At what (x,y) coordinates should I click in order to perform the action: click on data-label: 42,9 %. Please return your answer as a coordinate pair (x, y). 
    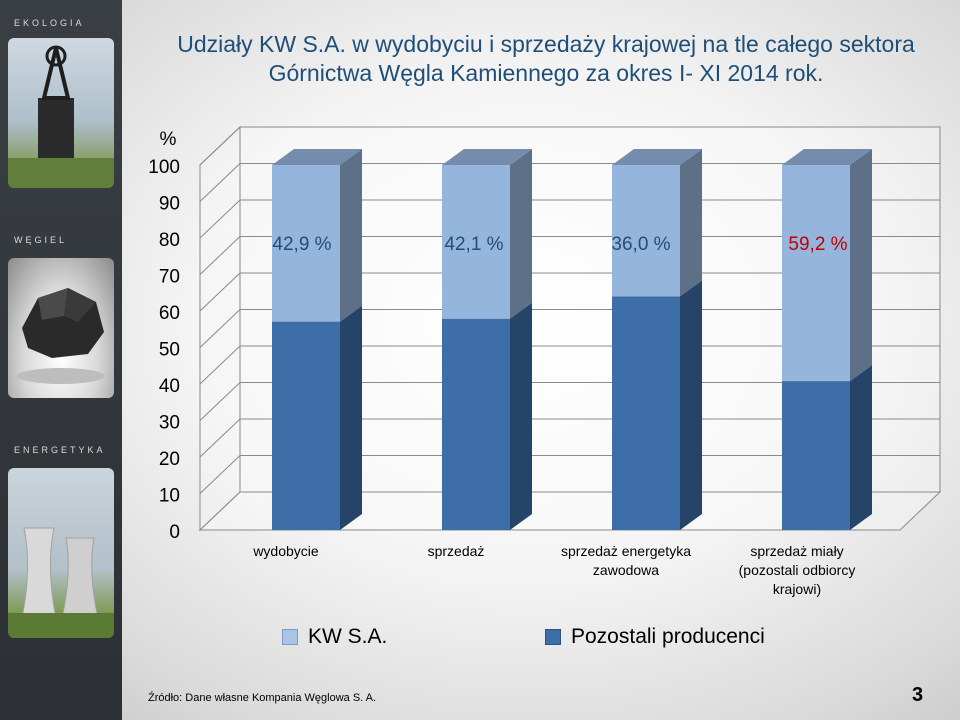
    Looking at the image, I should click on (301, 244).